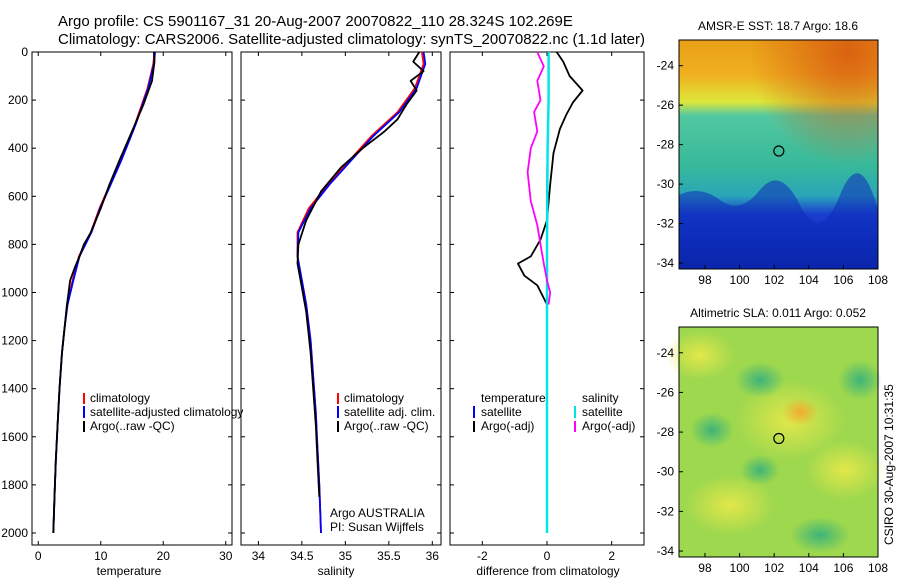  I want to click on sla-map-frame, so click(778, 442).